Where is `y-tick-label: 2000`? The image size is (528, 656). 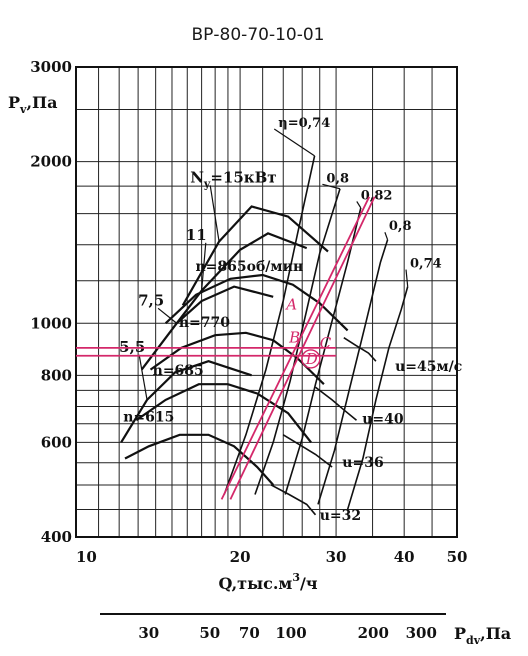
y-tick-label: 2000 is located at coordinates (51, 162).